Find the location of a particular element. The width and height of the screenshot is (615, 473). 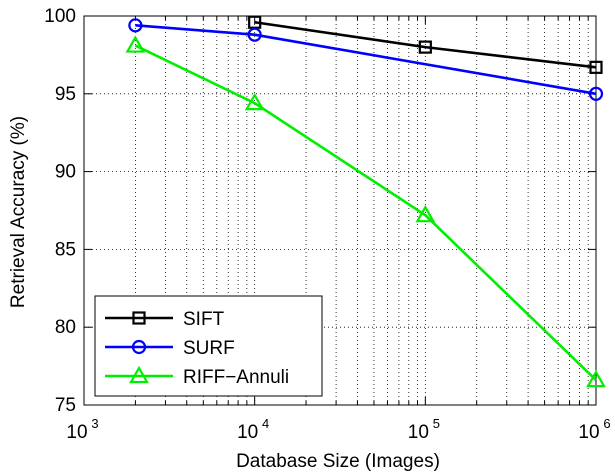

x-axis-label: Database Size (Images) is located at coordinates (338, 461).